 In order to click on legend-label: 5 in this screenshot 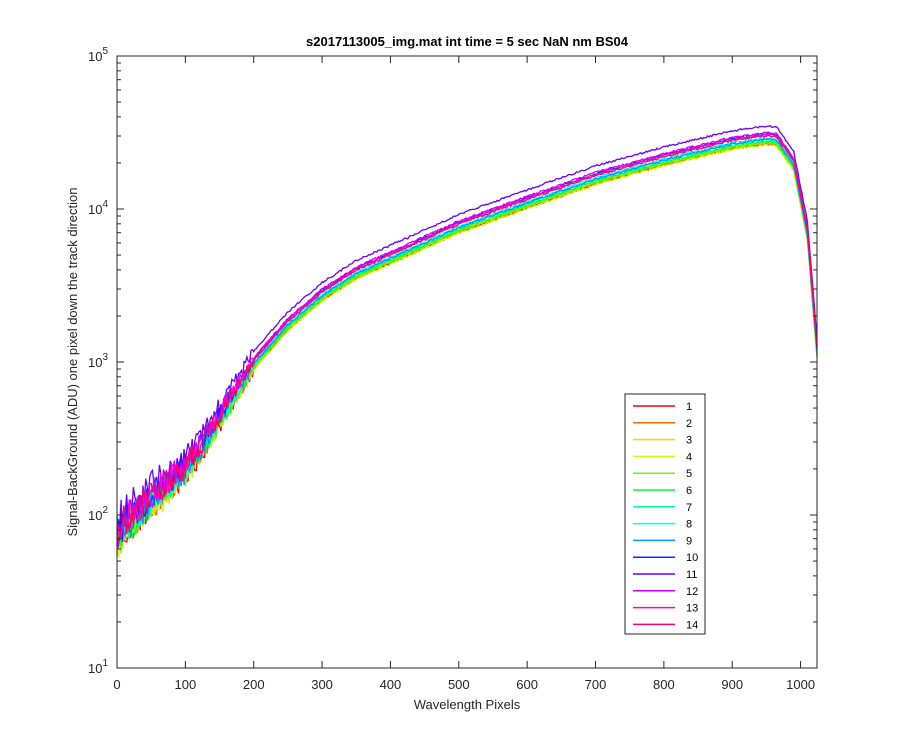, I will do `click(689, 474)`.